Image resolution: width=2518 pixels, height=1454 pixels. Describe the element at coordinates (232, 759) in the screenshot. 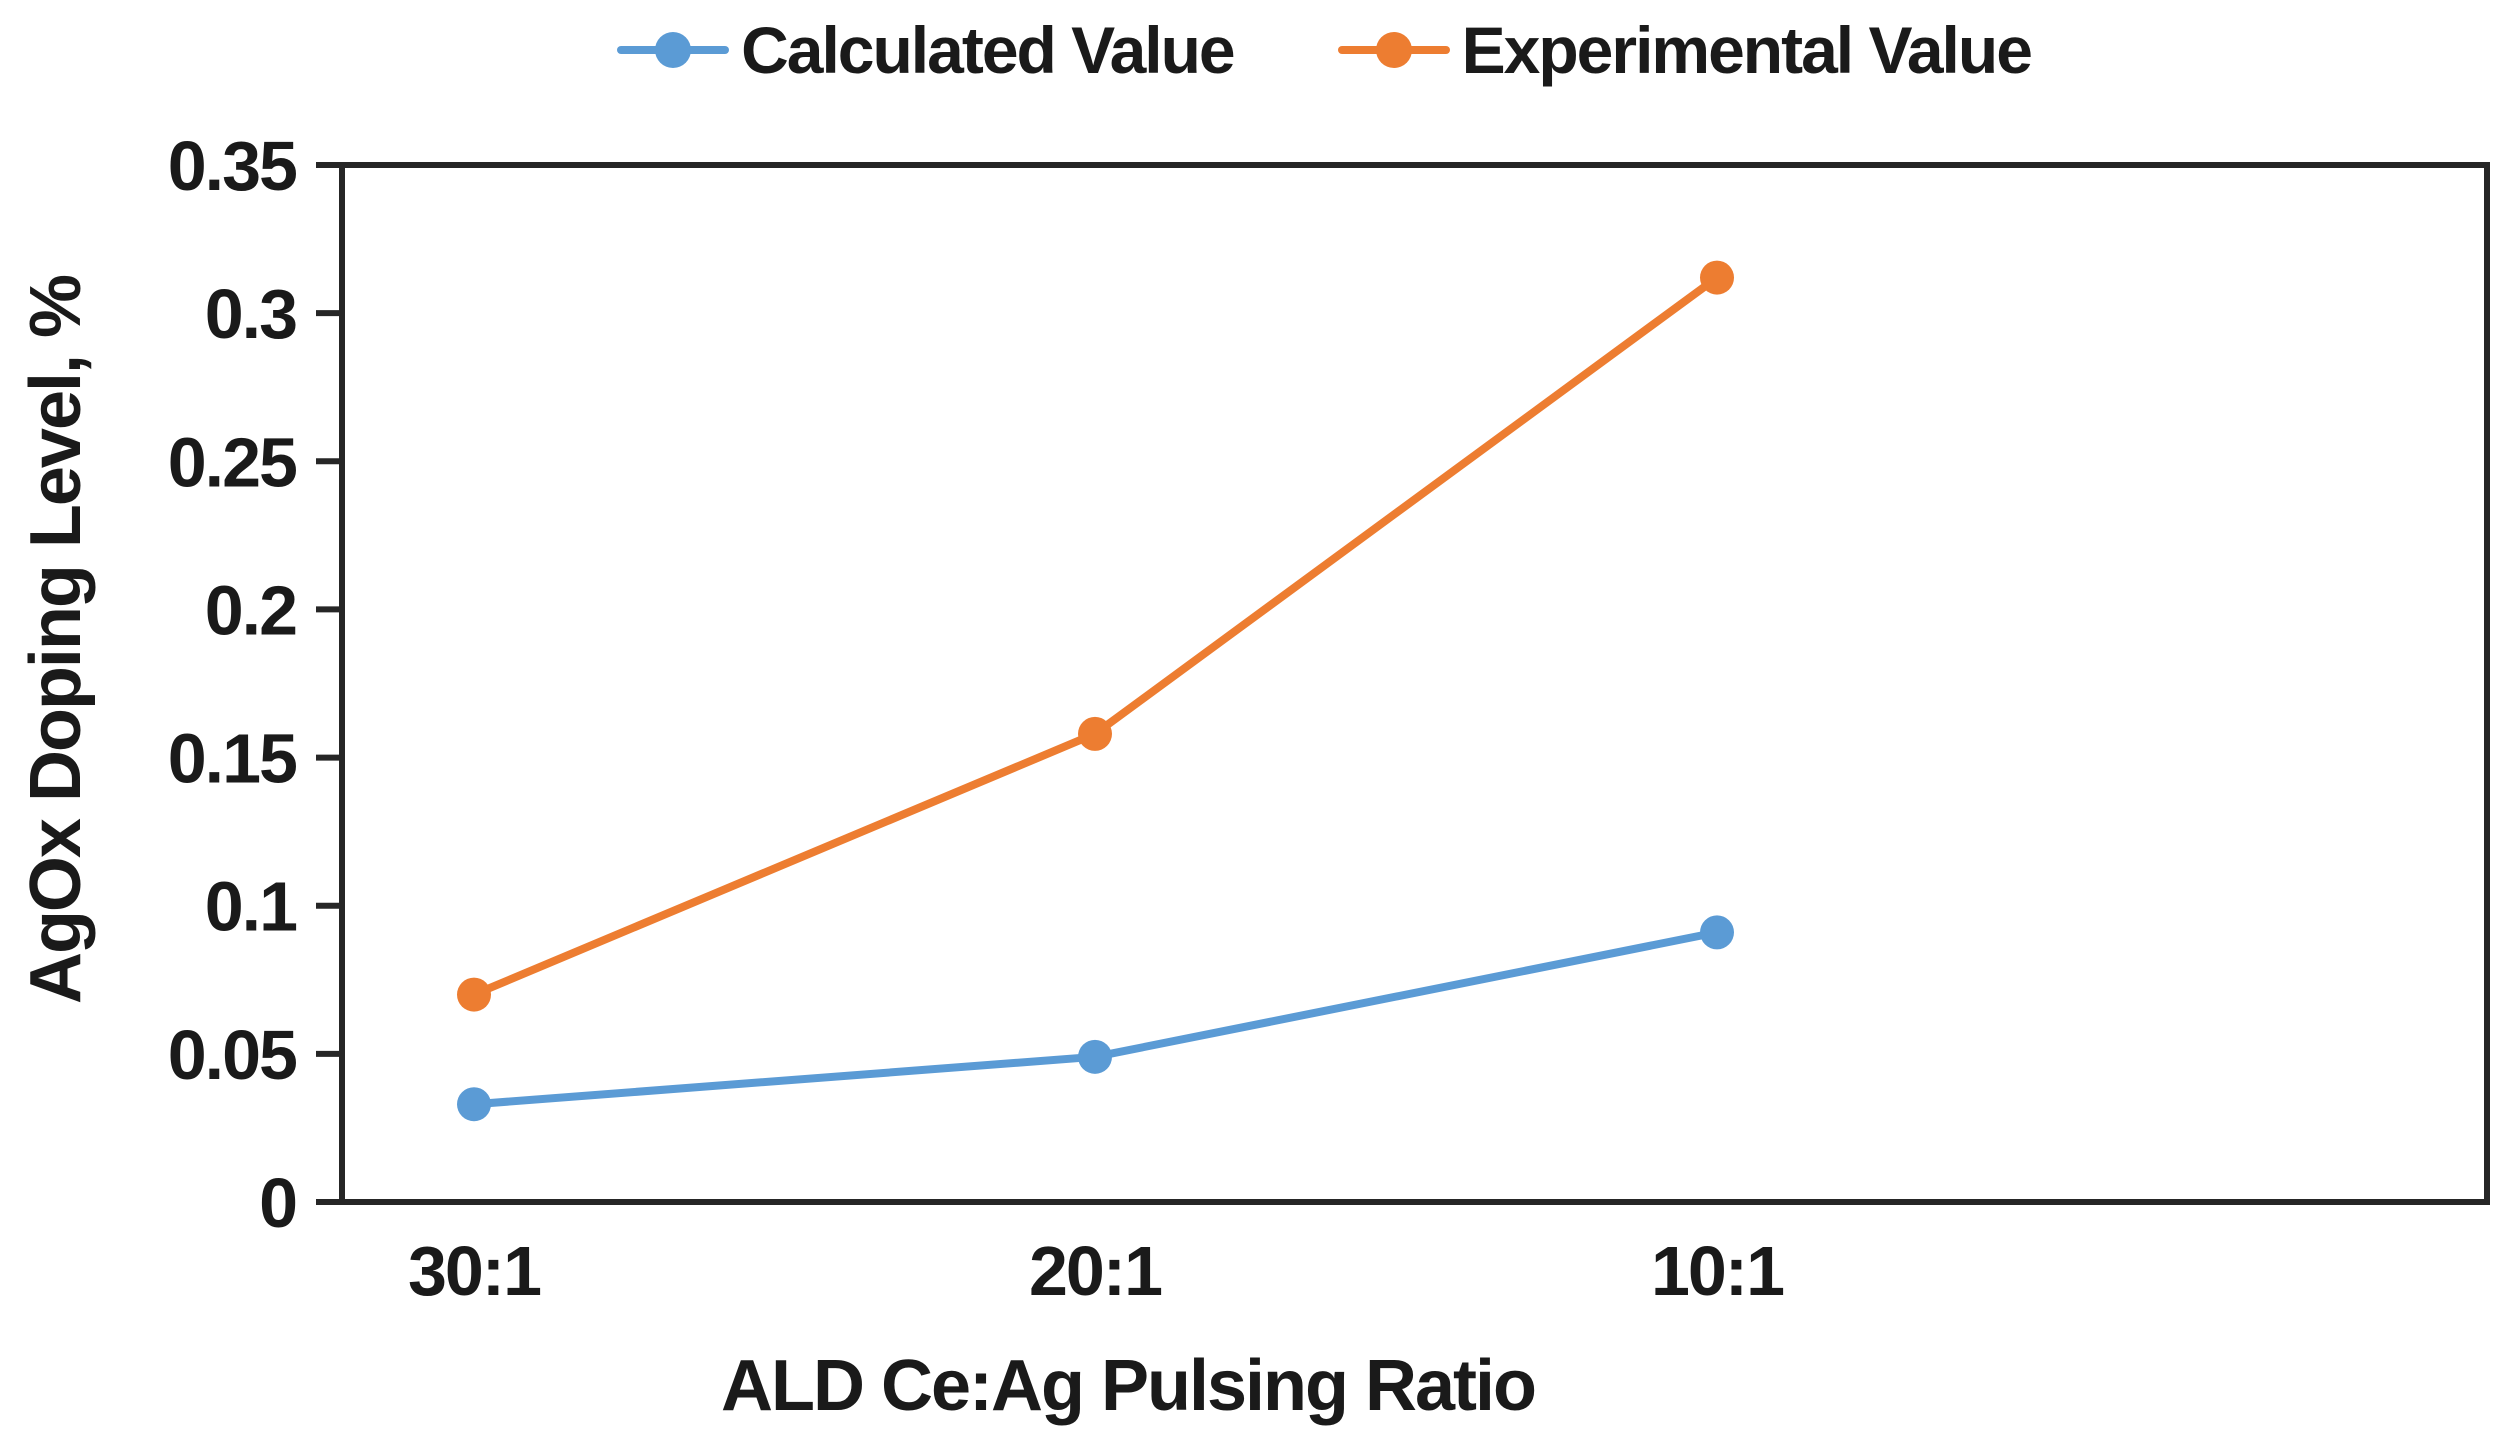

I see `y-axis-tick-label: 0.15` at that location.